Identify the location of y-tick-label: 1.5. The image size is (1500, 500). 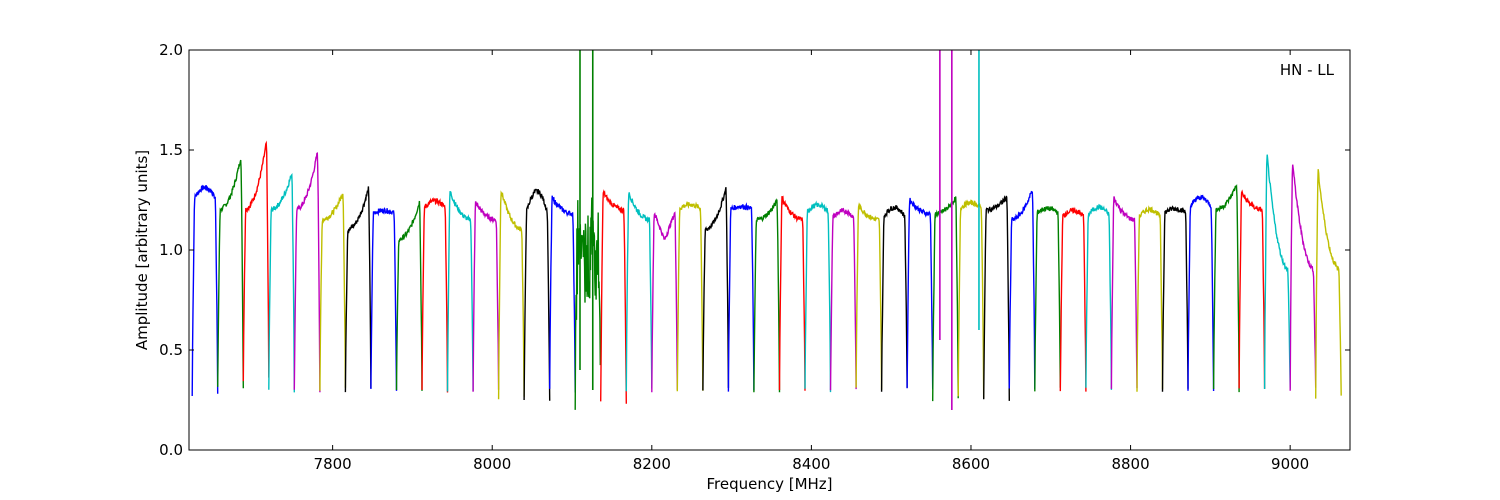
(171, 150).